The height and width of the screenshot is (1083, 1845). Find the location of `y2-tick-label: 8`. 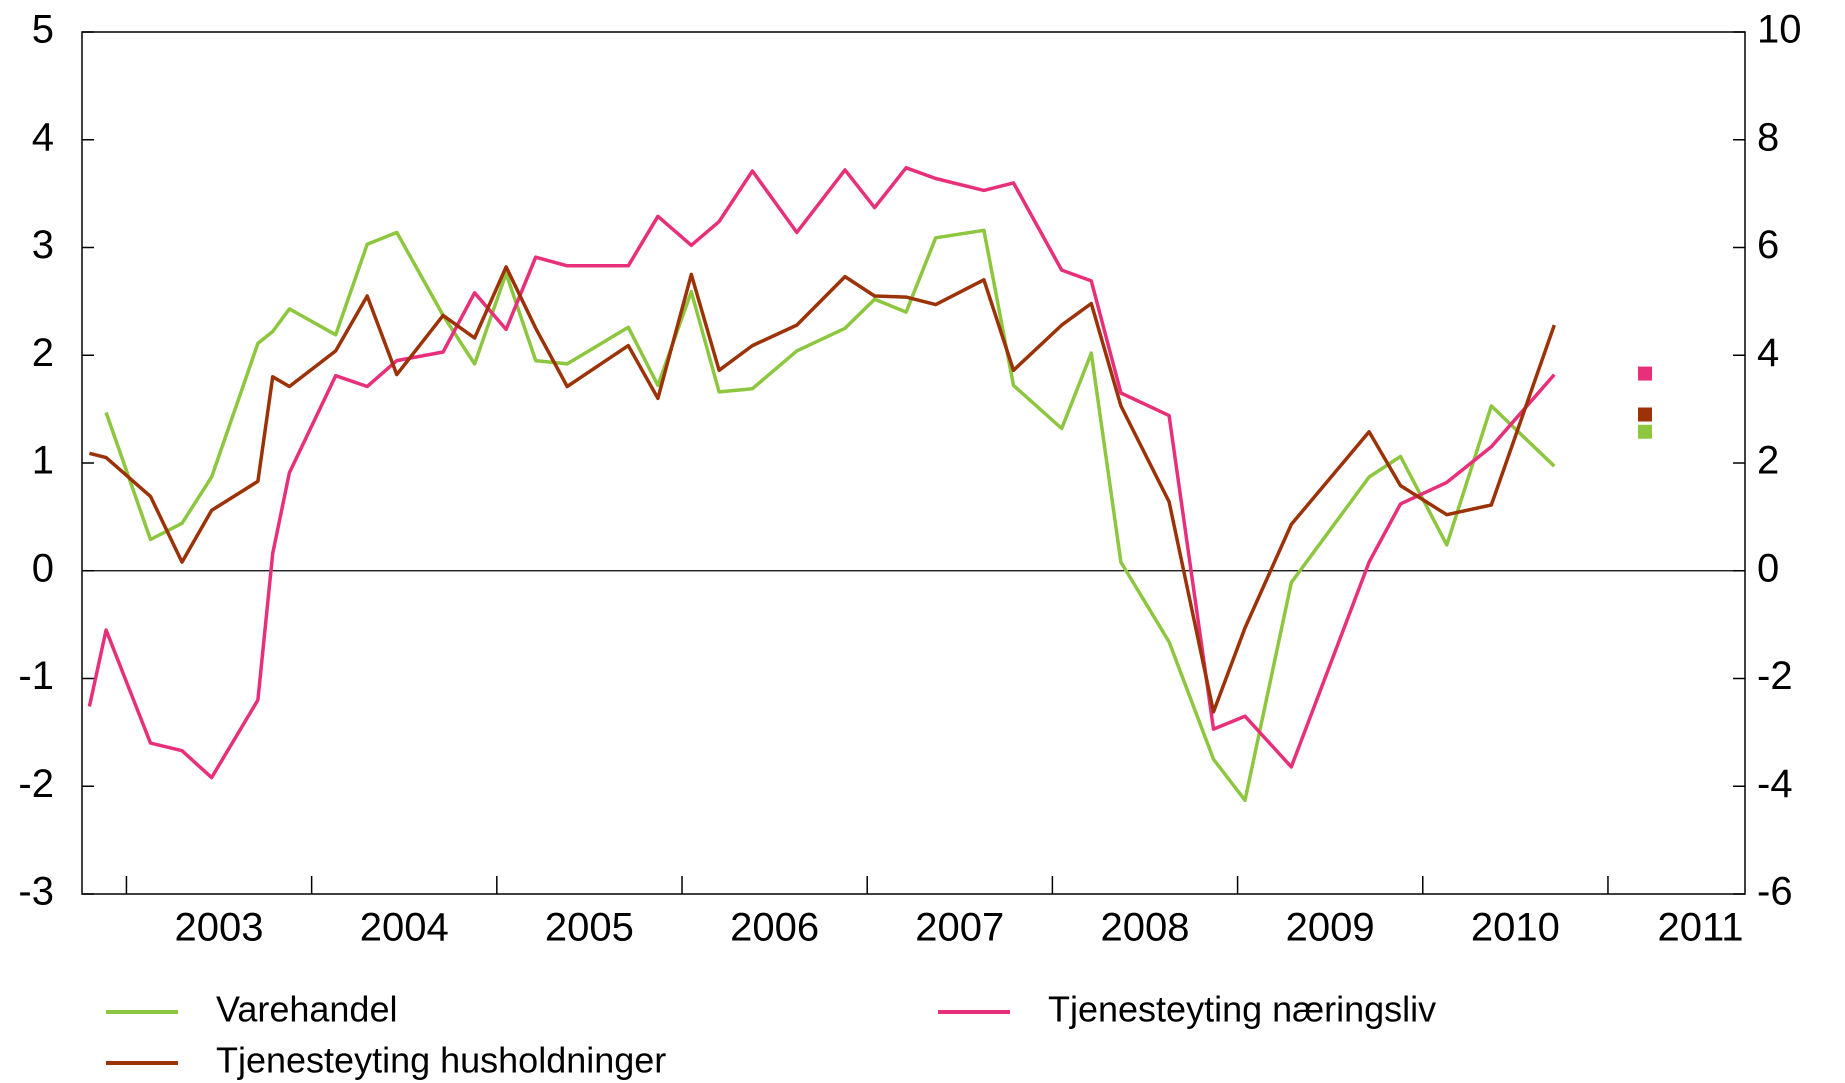

y2-tick-label: 8 is located at coordinates (1768, 137).